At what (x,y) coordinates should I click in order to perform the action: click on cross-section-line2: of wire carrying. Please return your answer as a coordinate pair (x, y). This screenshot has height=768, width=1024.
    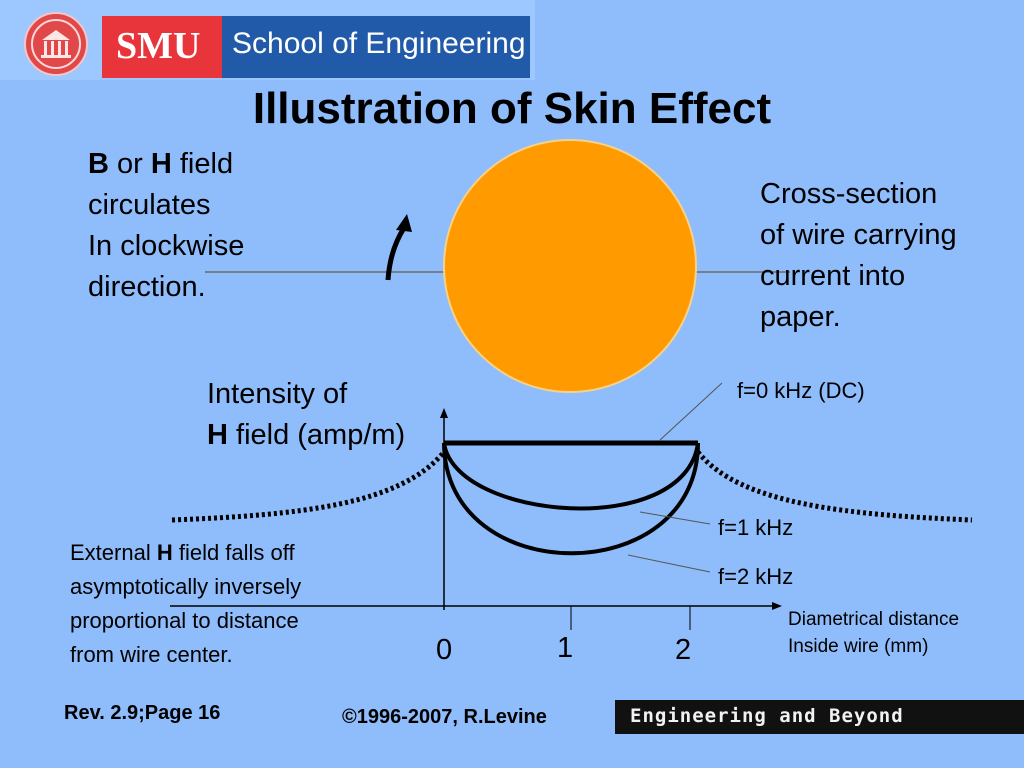
    Looking at the image, I should click on (858, 235).